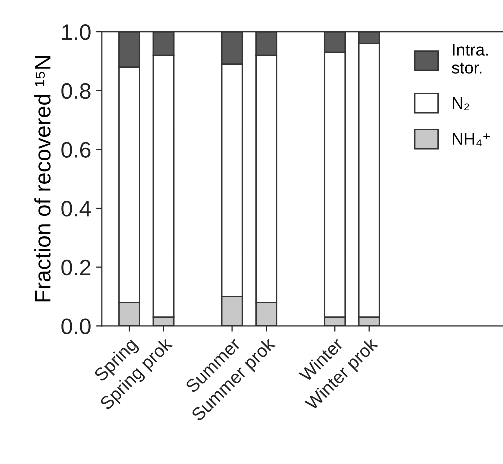 The width and height of the screenshot is (503, 464). Describe the element at coordinates (76, 268) in the screenshot. I see `y-tick-label: 0.2` at that location.